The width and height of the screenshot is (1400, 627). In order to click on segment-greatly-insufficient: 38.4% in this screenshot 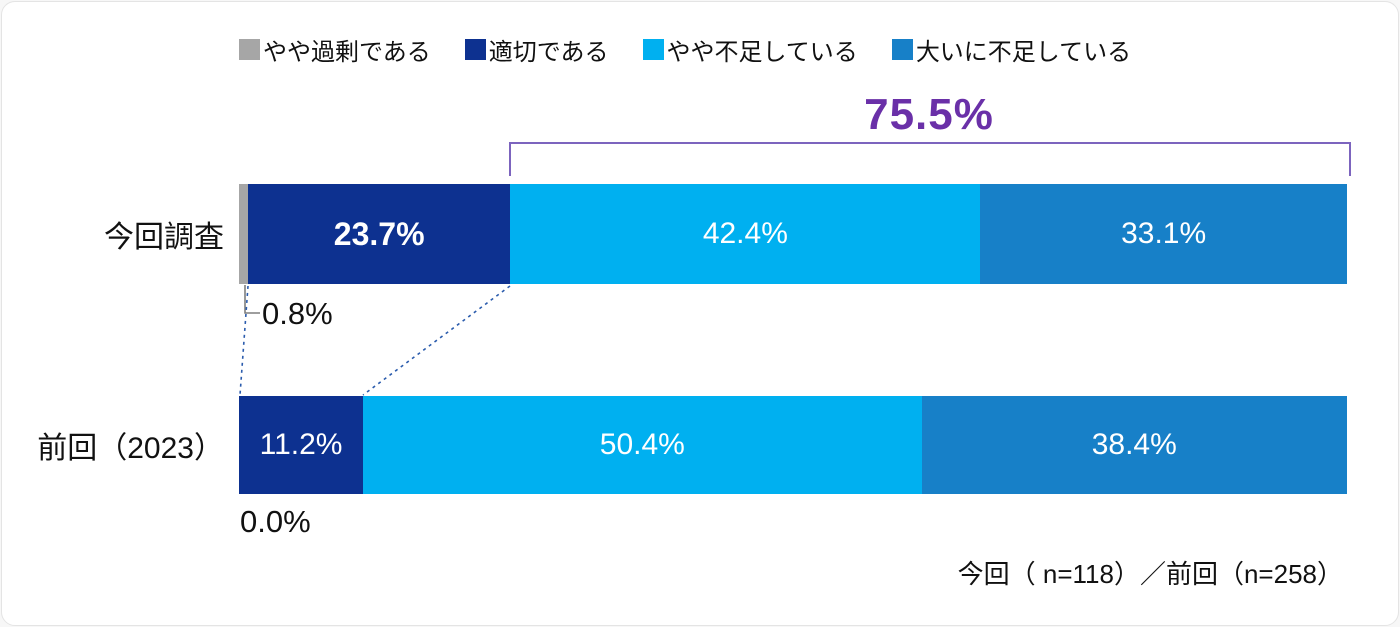, I will do `click(1134, 445)`.